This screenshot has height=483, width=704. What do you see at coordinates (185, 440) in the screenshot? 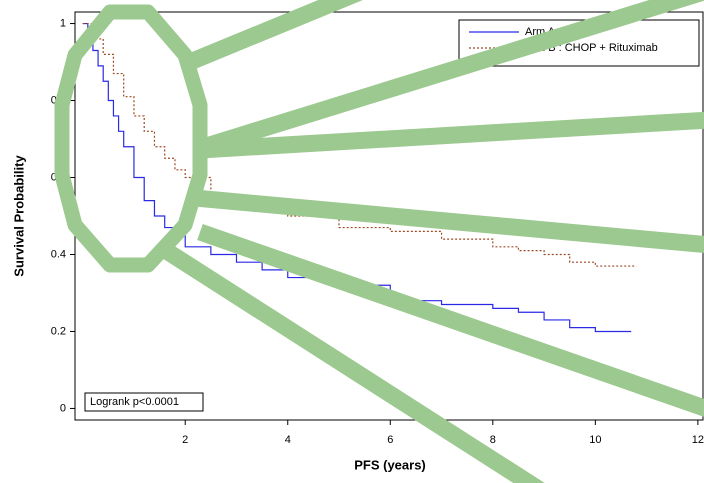
I see `x-tick-label: 2` at bounding box center [185, 440].